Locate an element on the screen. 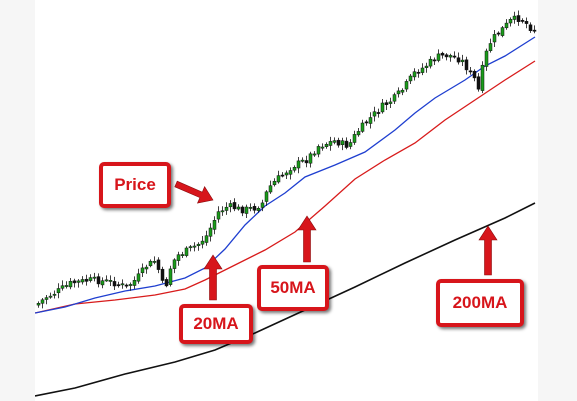 The image size is (577, 401). price-arrow is located at coordinates (194, 192).